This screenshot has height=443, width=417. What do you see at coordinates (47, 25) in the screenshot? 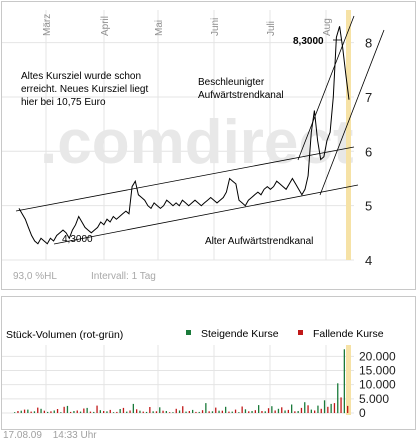
I see `month-label: März` at bounding box center [47, 25].